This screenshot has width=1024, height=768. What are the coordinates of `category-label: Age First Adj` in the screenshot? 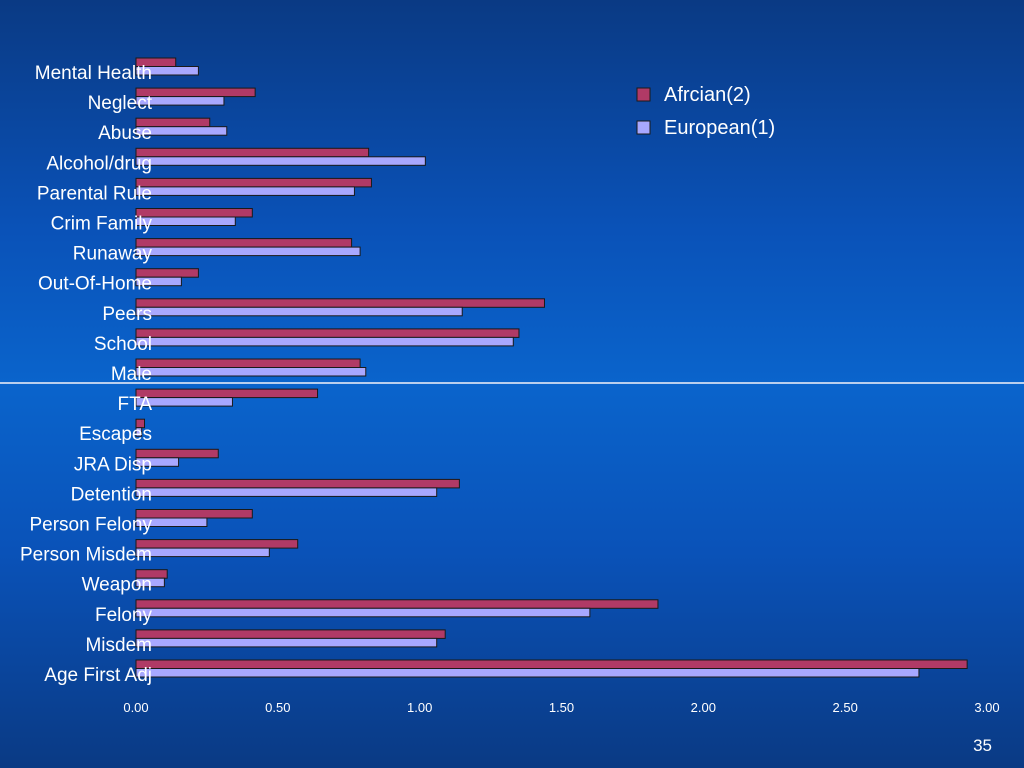 It's located at (98, 675).